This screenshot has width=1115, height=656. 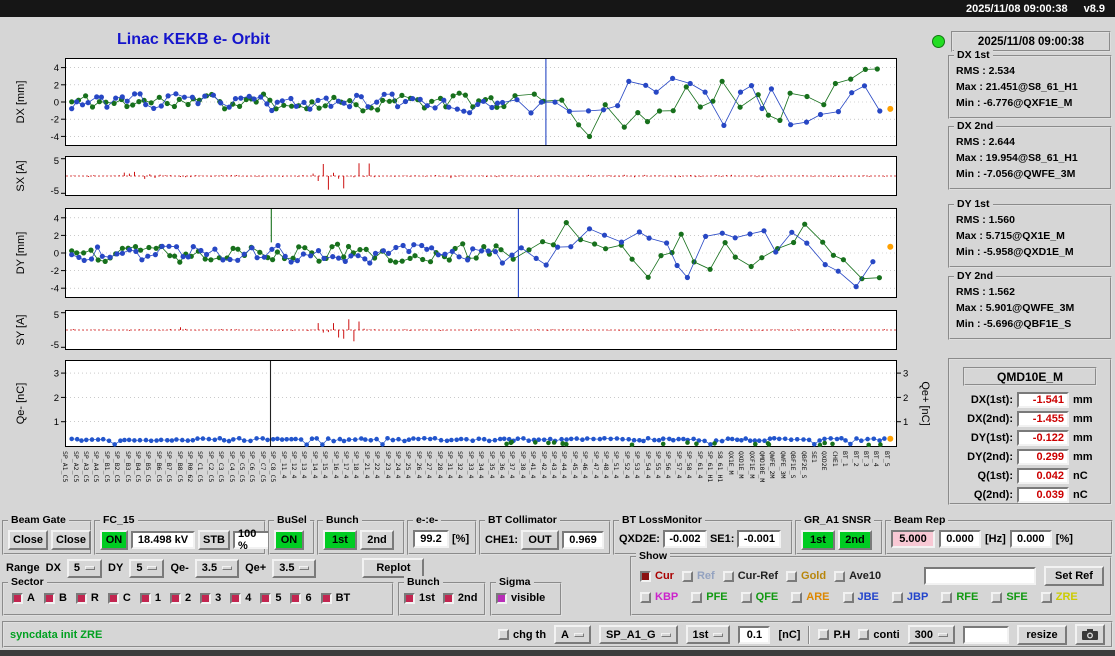 I want to click on monitor-row-label: DY(1st):, so click(x=991, y=437).